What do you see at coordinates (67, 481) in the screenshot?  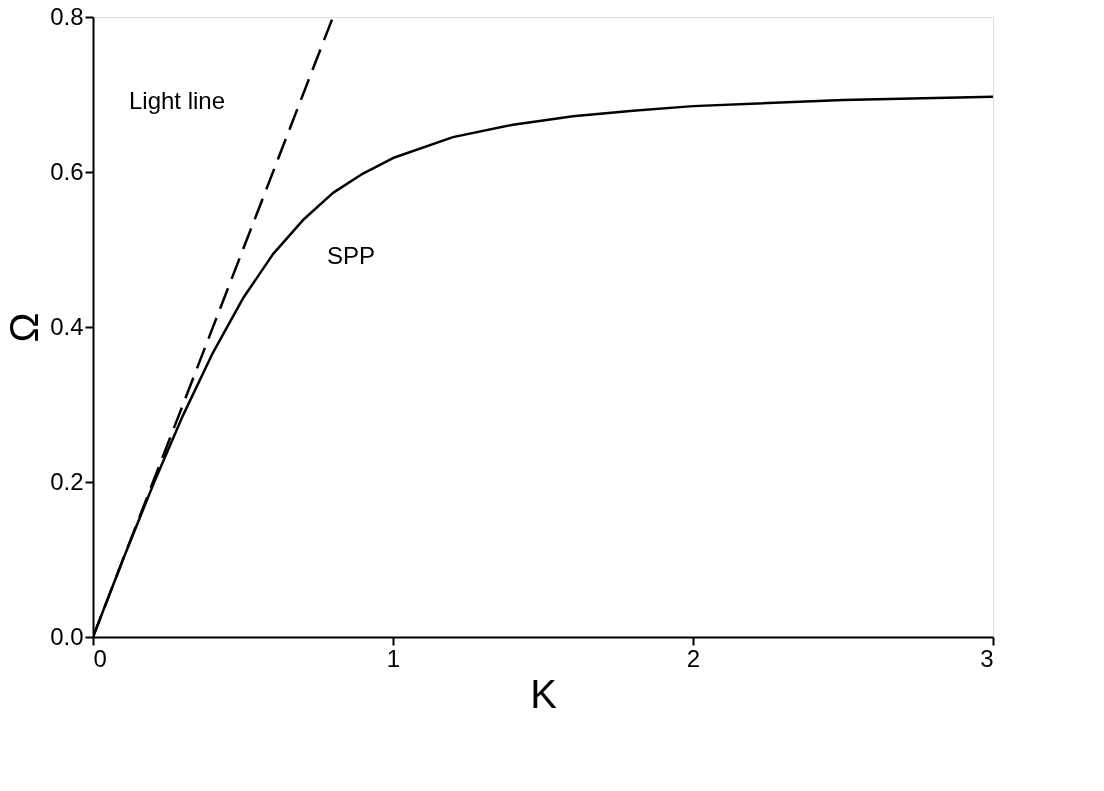 I see `y-tick-label: 0.2` at bounding box center [67, 481].